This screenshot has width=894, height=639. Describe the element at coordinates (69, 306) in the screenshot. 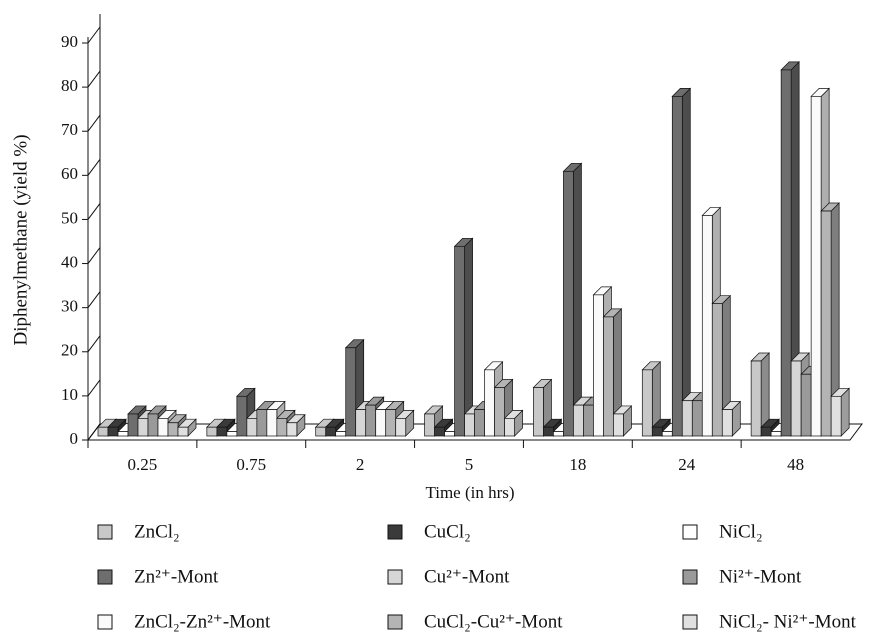

I see `y-tick-label: 30` at that location.